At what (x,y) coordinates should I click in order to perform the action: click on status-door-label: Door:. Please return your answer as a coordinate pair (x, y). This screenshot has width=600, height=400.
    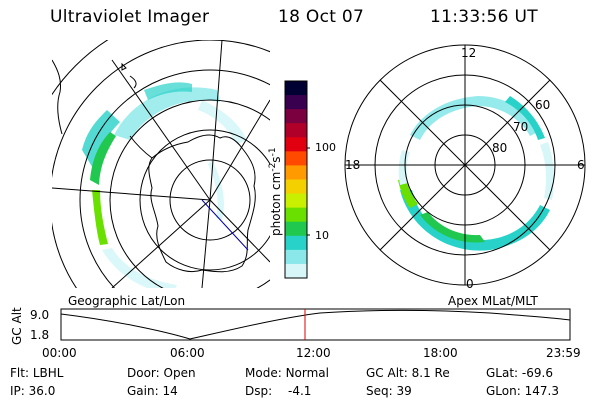
    Looking at the image, I should click on (143, 373).